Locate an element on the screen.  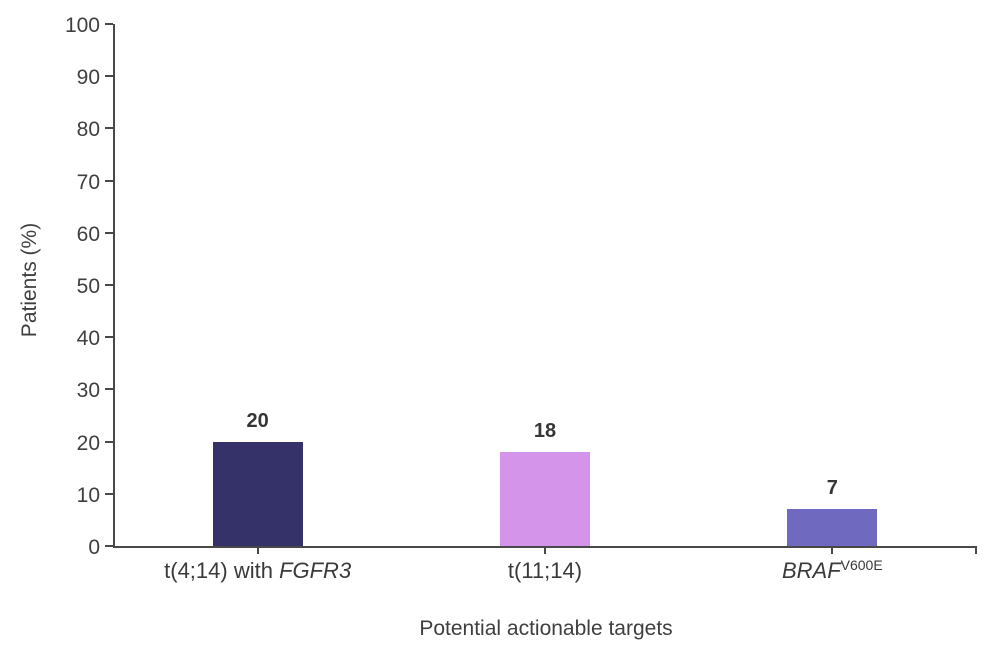
category-label-part: V600E is located at coordinates (861, 565).